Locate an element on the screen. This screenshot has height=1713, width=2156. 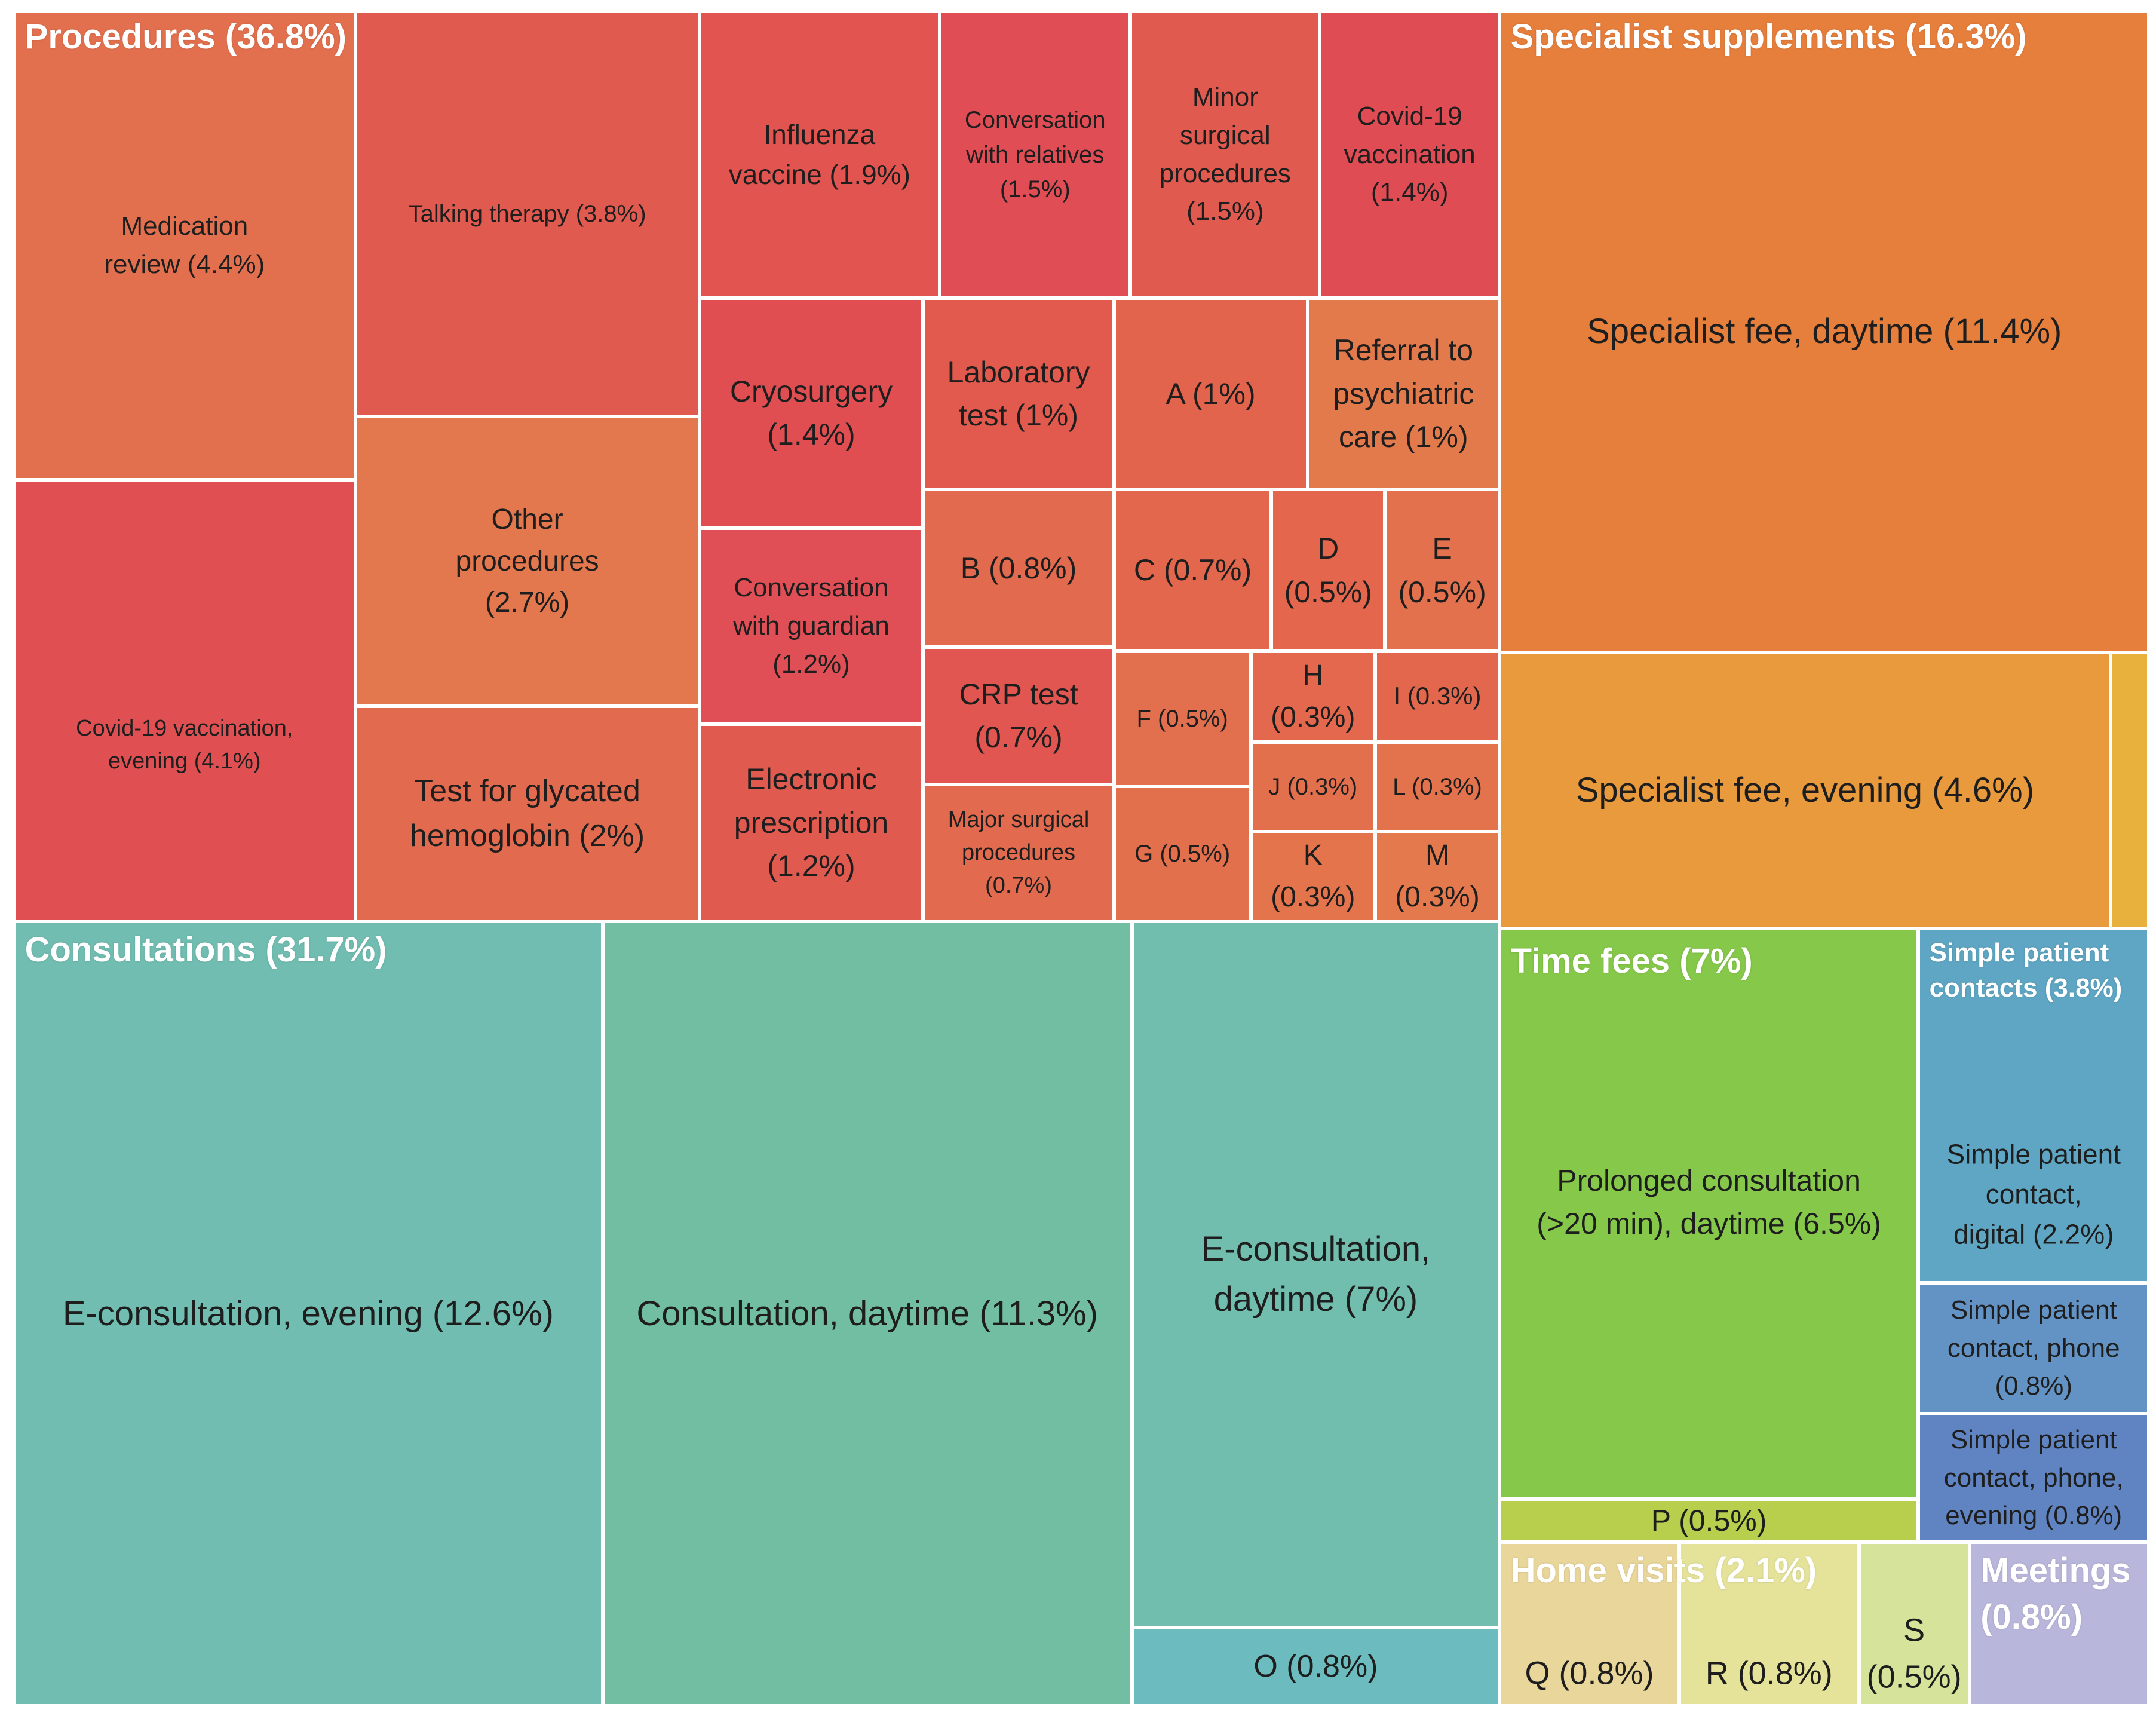
treemap-tile-minor-surgical-procedures: Minor surgical procedures (1.5%) is located at coordinates (1225, 154).